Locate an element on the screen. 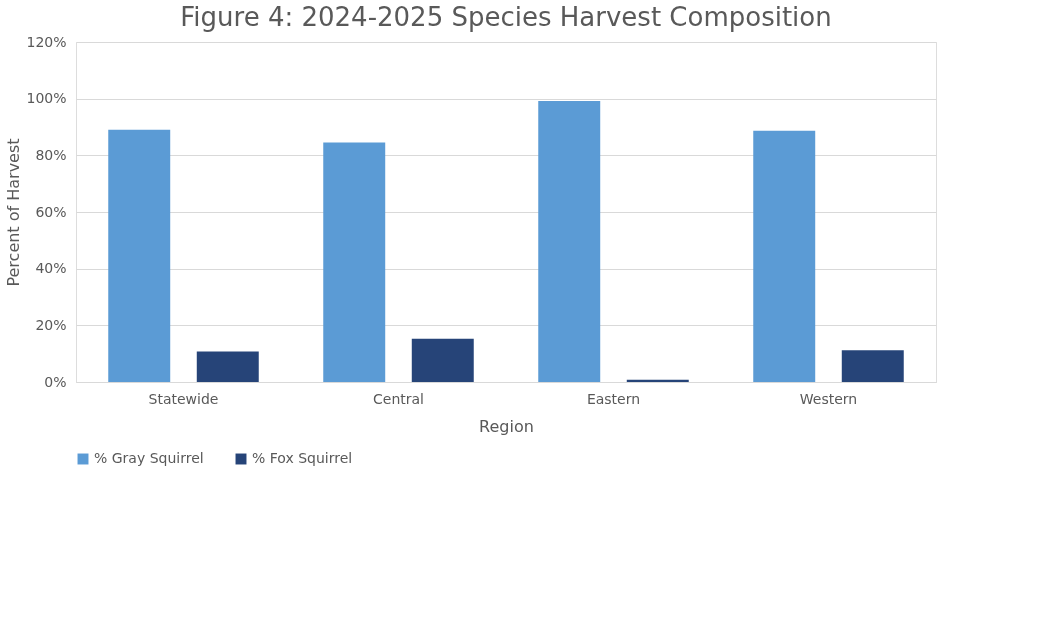 The height and width of the screenshot is (622, 1037). x-tick-label: Western is located at coordinates (828, 398).